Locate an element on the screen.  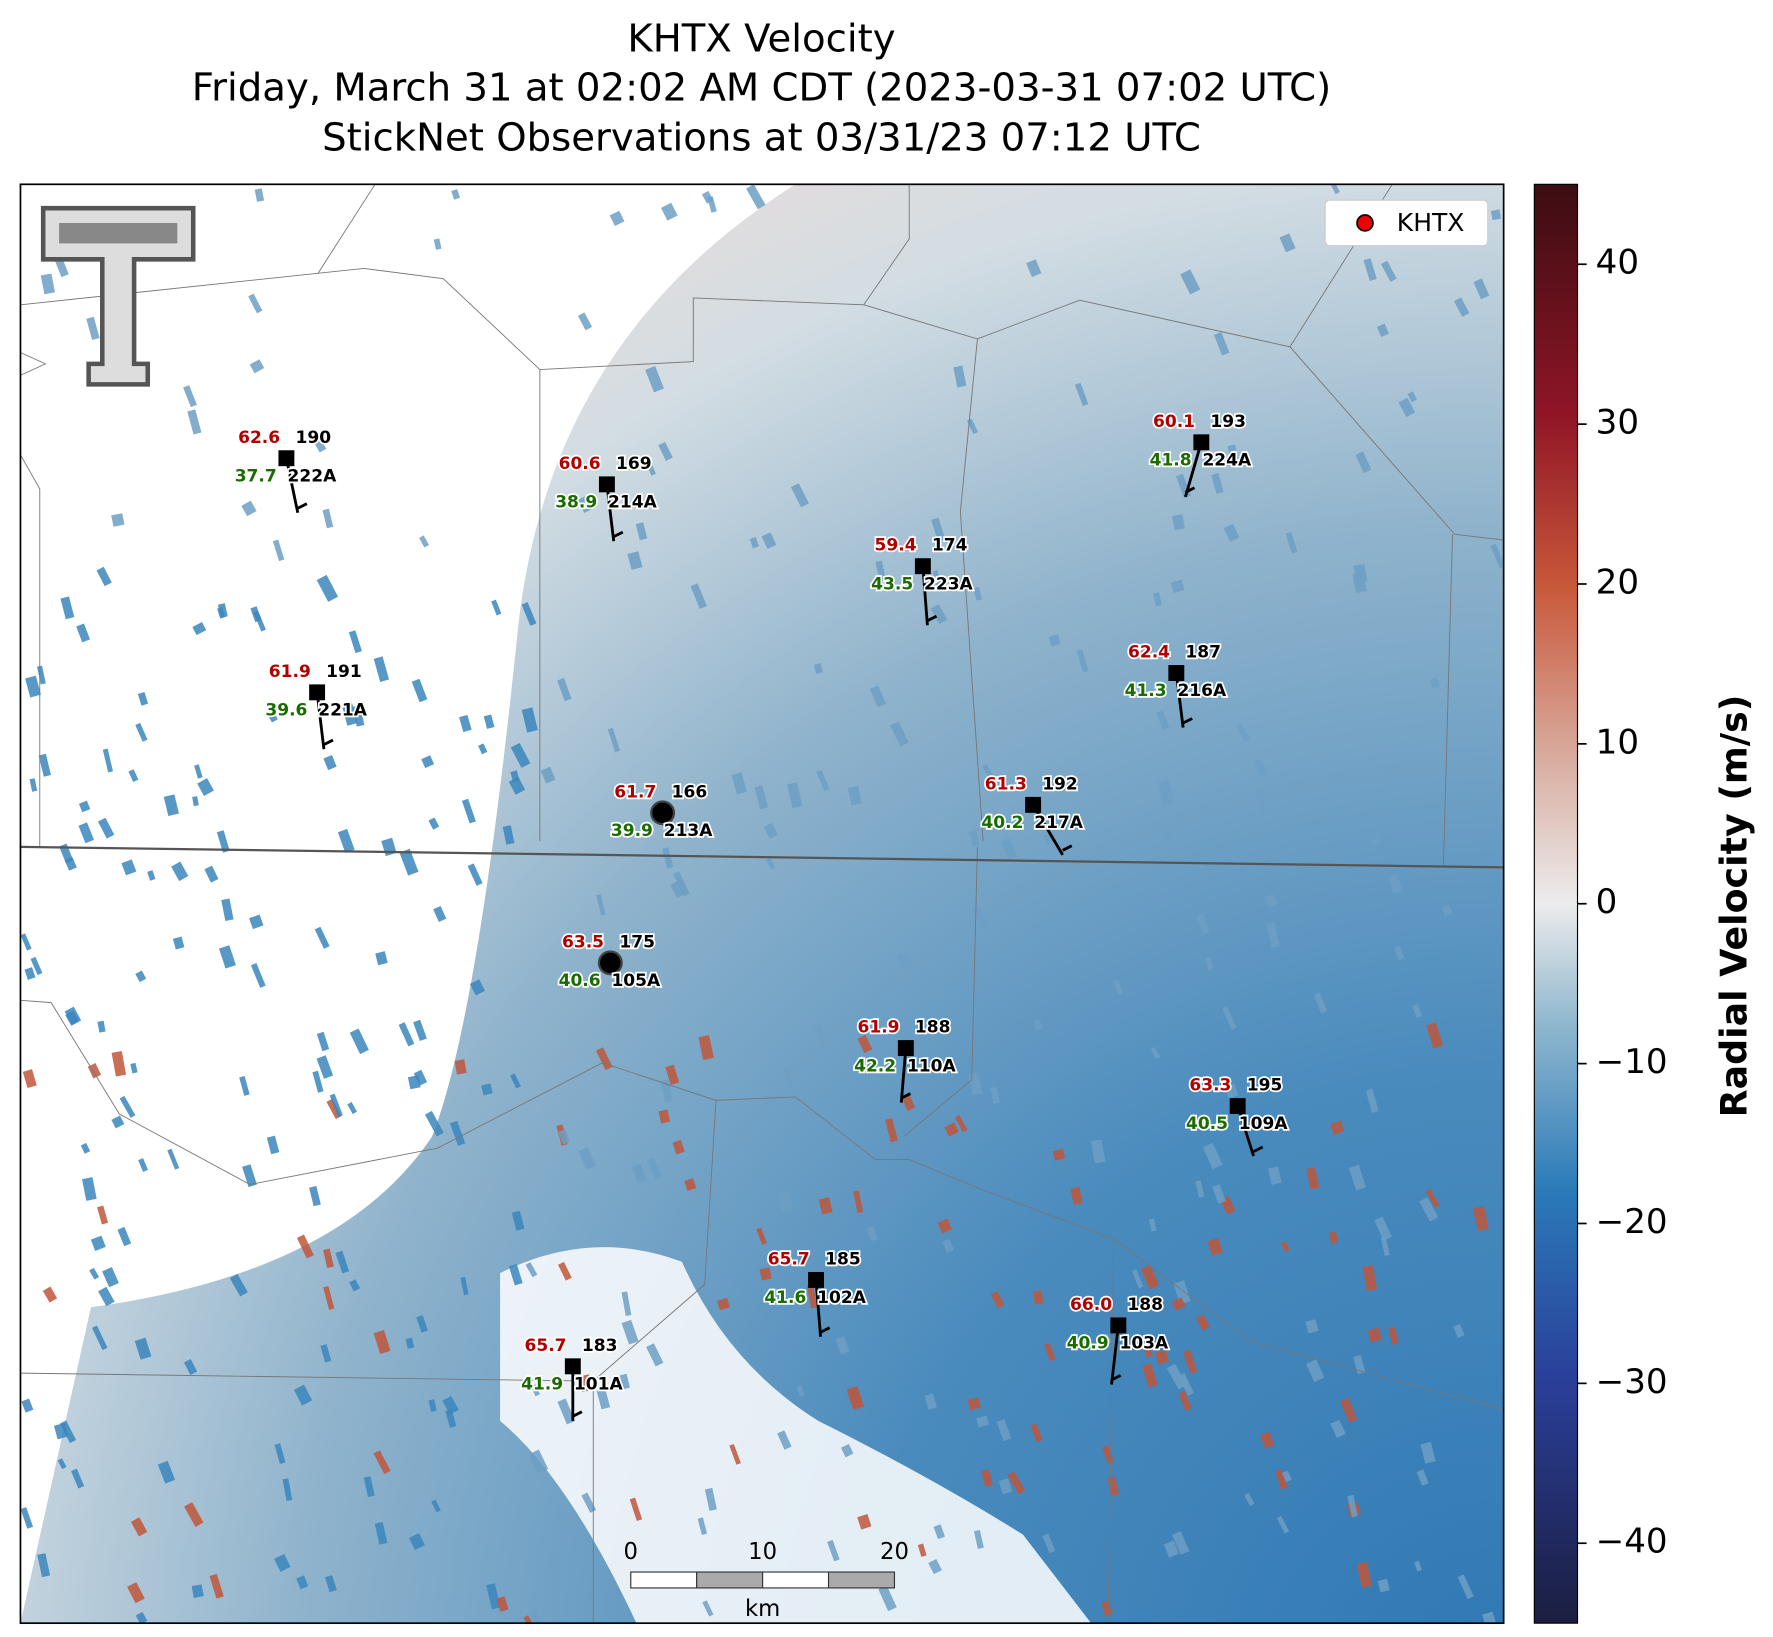
wind-barb-flag is located at coordinates (328, 742).